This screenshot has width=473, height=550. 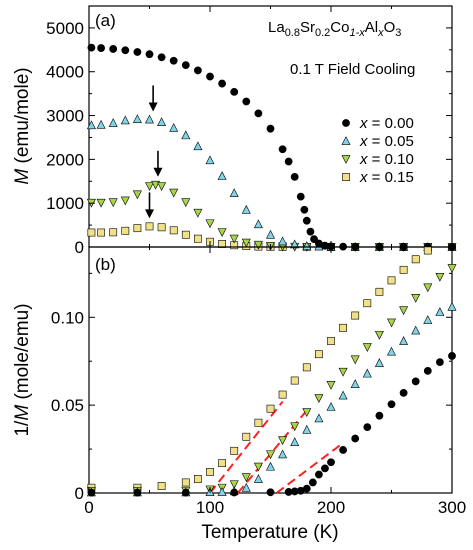 What do you see at coordinates (154, 152) in the screenshot?
I see `panel-a-arrows` at bounding box center [154, 152].